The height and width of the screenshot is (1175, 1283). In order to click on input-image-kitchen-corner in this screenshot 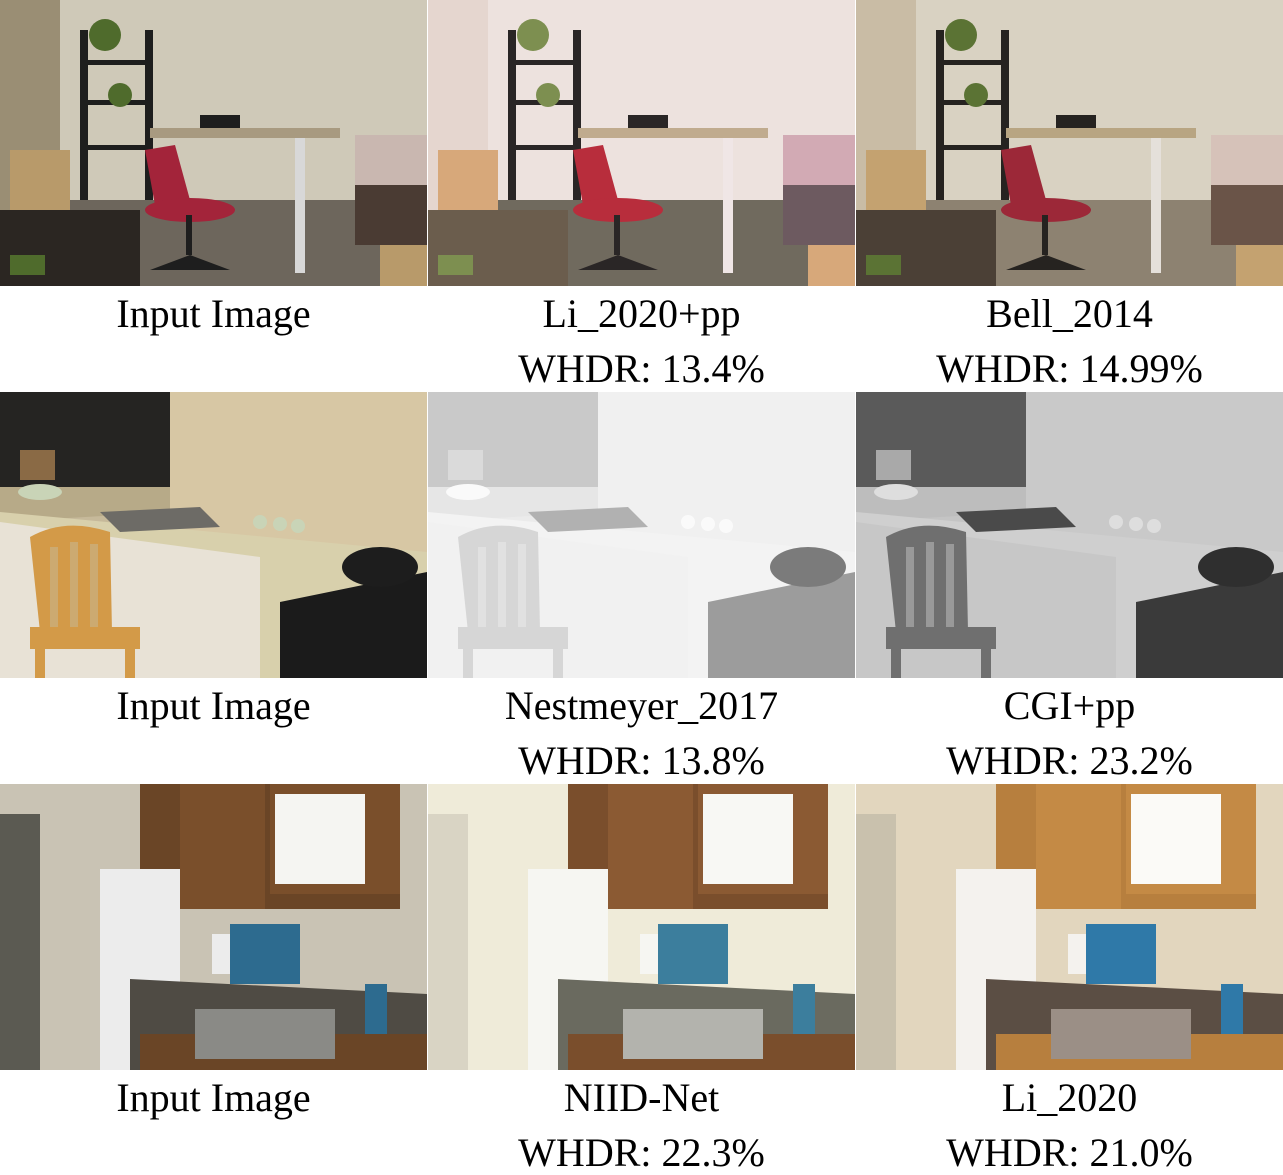, I will do `click(213, 535)`.